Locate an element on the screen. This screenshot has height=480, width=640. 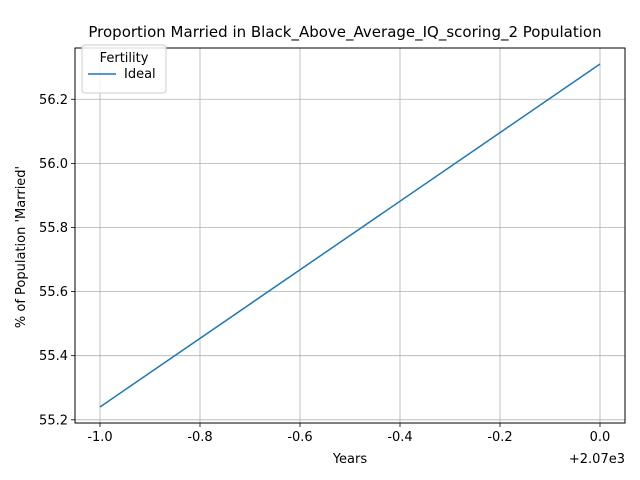
y-tick-label: 55.2 is located at coordinates (53, 420).